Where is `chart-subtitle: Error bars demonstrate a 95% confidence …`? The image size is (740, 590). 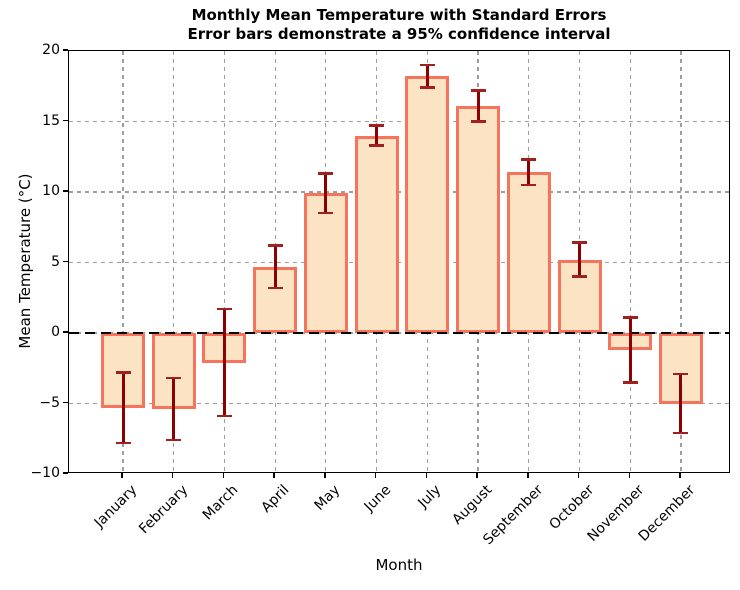 chart-subtitle: Error bars demonstrate a 95% confidence … is located at coordinates (399, 34).